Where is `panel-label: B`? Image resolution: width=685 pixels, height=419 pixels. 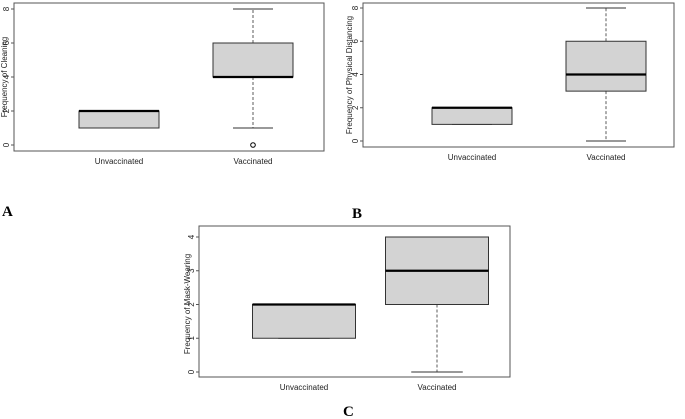
panel-label: B is located at coordinates (357, 214).